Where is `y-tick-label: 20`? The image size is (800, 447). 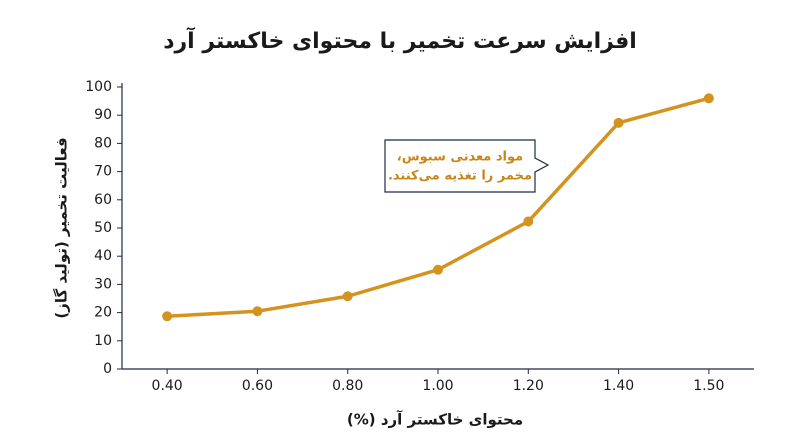
y-tick-label: 20 is located at coordinates (103, 313).